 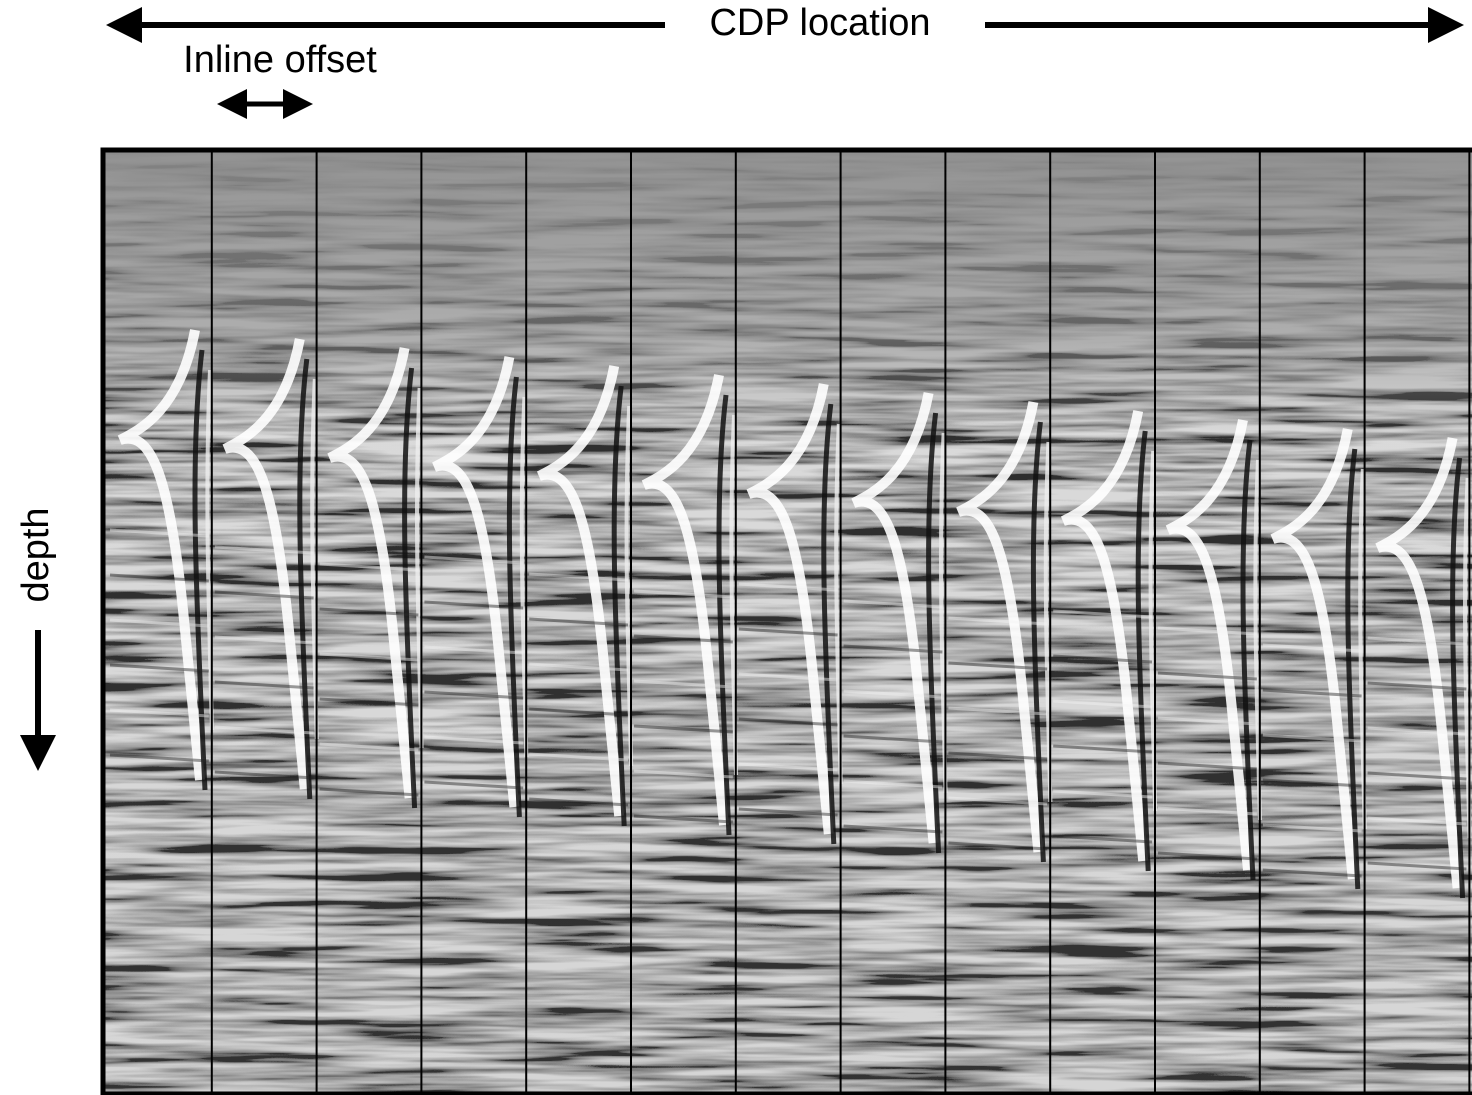 What do you see at coordinates (36, 554) in the screenshot?
I see `axis-label: depth` at bounding box center [36, 554].